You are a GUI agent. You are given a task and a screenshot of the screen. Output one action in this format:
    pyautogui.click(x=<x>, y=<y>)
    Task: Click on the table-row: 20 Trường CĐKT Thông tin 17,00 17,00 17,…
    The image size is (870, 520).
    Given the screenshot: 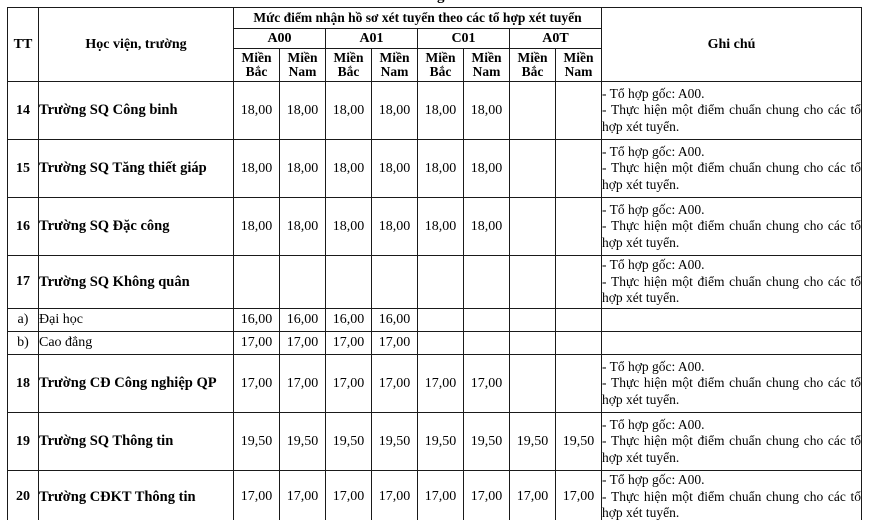 What is the action you would take?
    pyautogui.click(x=434, y=495)
    